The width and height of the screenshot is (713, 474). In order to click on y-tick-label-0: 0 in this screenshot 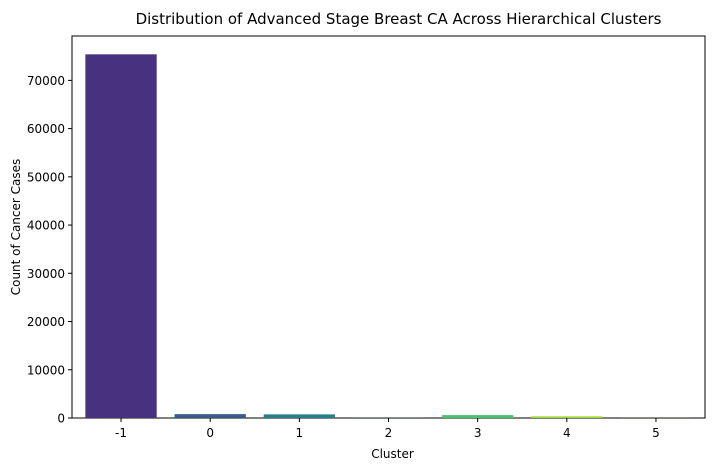, I will do `click(61, 419)`.